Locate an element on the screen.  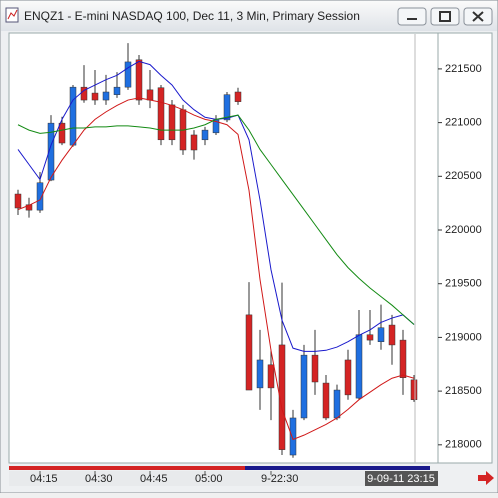
maximize-glyph is located at coordinates (445, 16).